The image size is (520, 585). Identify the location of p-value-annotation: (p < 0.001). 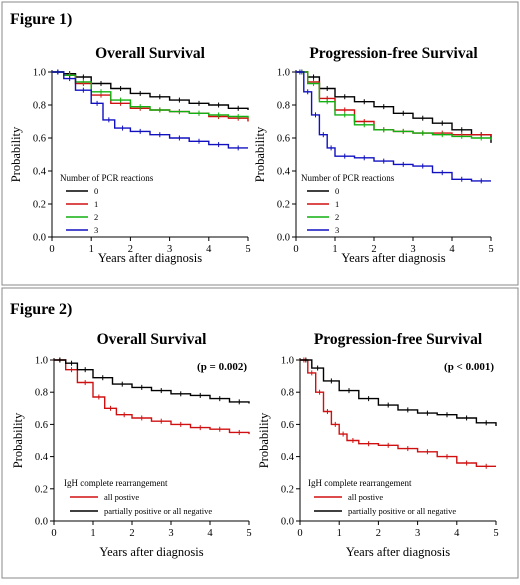
(469, 367).